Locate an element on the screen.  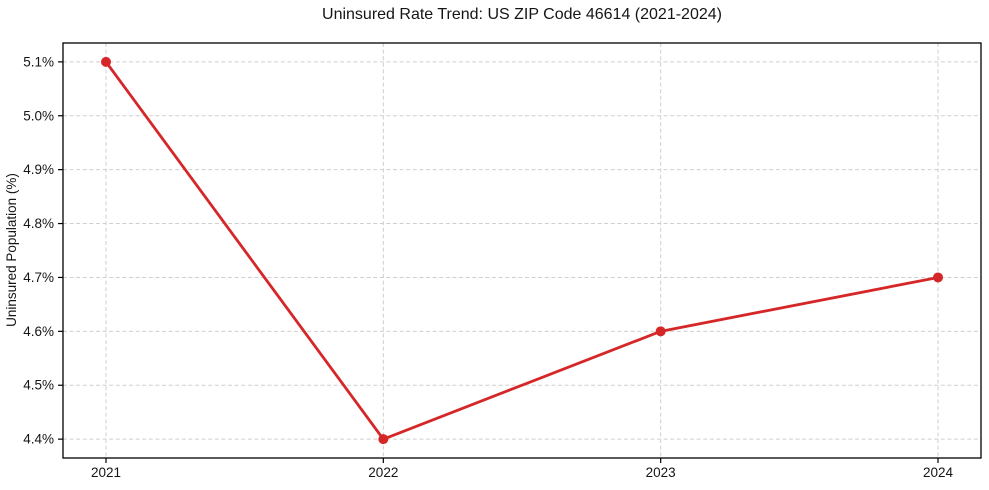
x-tick-label: 2024 is located at coordinates (938, 472).